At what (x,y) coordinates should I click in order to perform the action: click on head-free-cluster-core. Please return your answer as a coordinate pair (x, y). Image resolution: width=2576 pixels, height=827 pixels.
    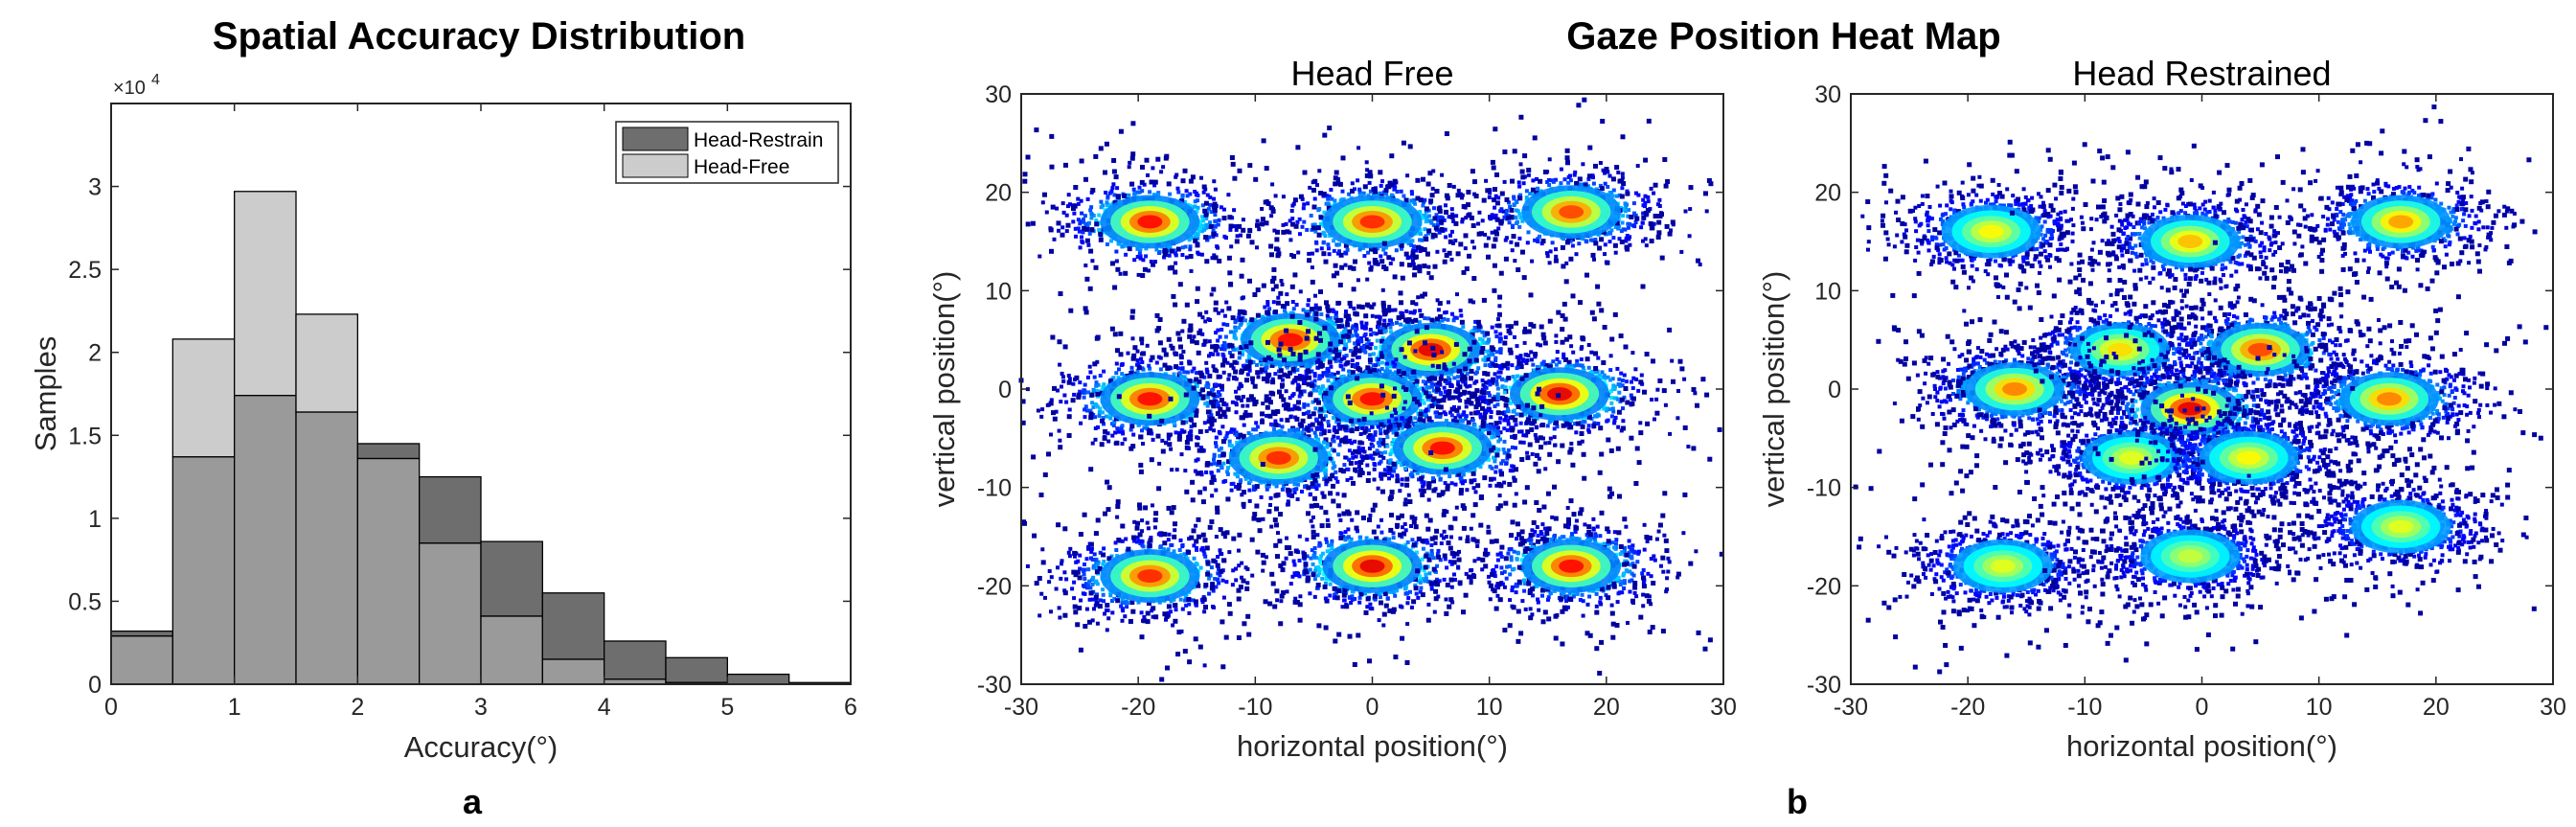
    Looking at the image, I should click on (1373, 222).